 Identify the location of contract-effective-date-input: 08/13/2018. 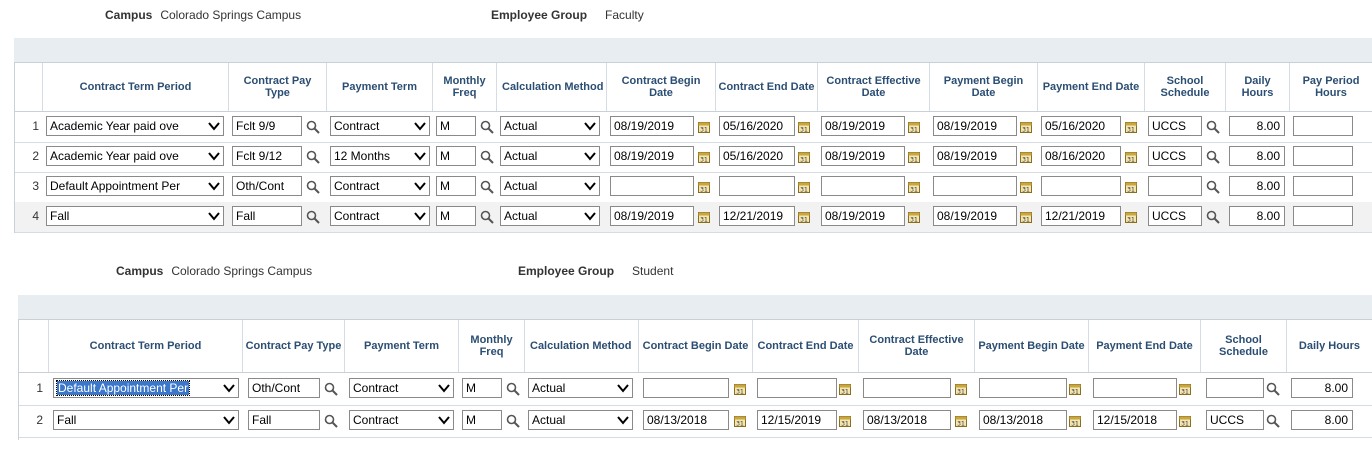
(907, 420).